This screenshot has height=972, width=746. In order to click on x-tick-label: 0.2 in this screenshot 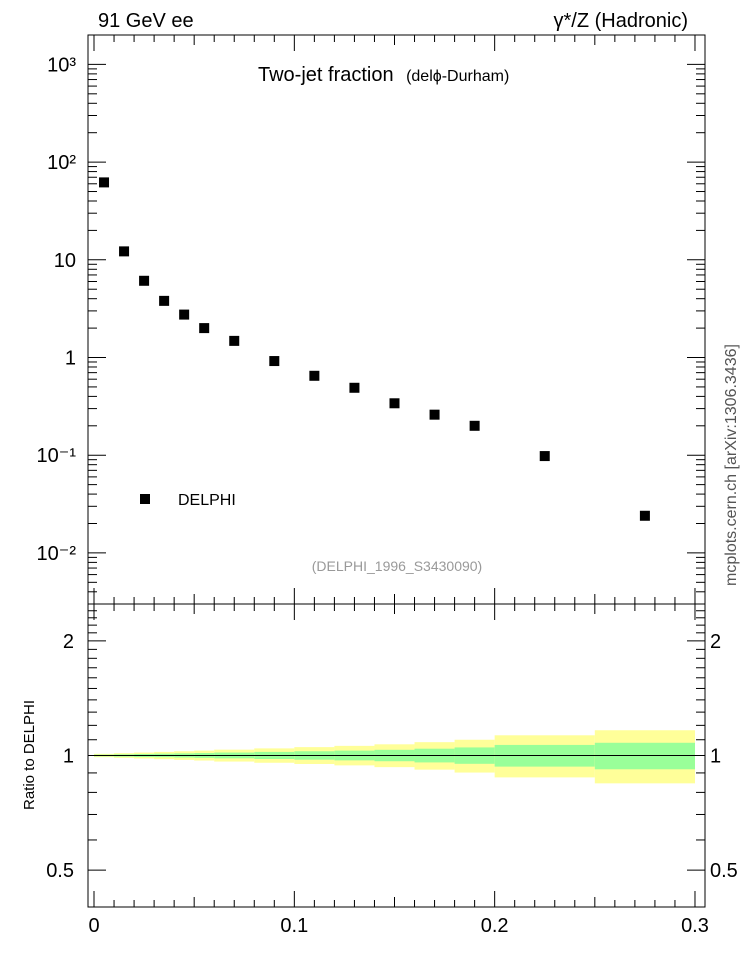, I will do `click(495, 926)`.